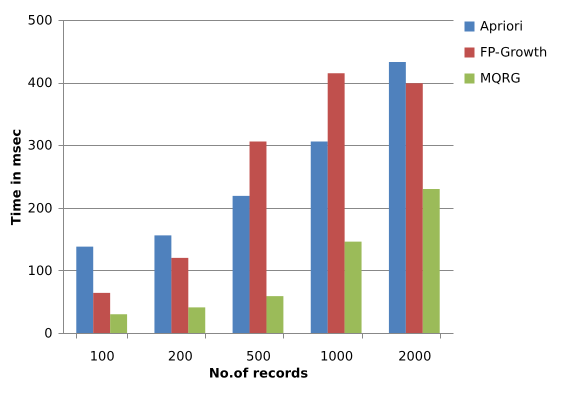 This screenshot has height=407, width=579. What do you see at coordinates (40, 84) in the screenshot?
I see `y-tick-label: 400` at bounding box center [40, 84].